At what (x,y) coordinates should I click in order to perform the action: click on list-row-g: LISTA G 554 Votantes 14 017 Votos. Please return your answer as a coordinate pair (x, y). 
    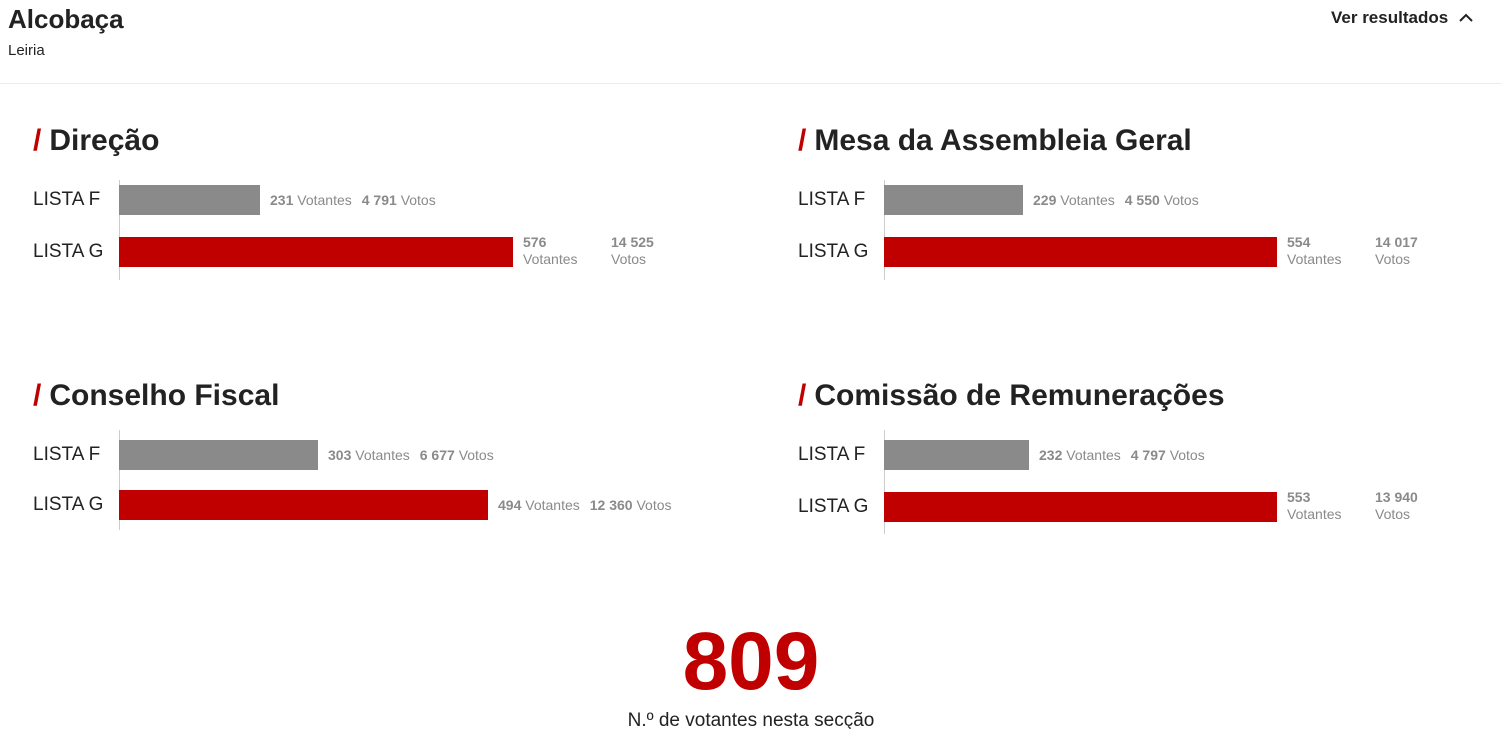
    Looking at the image, I should click on (1138, 251).